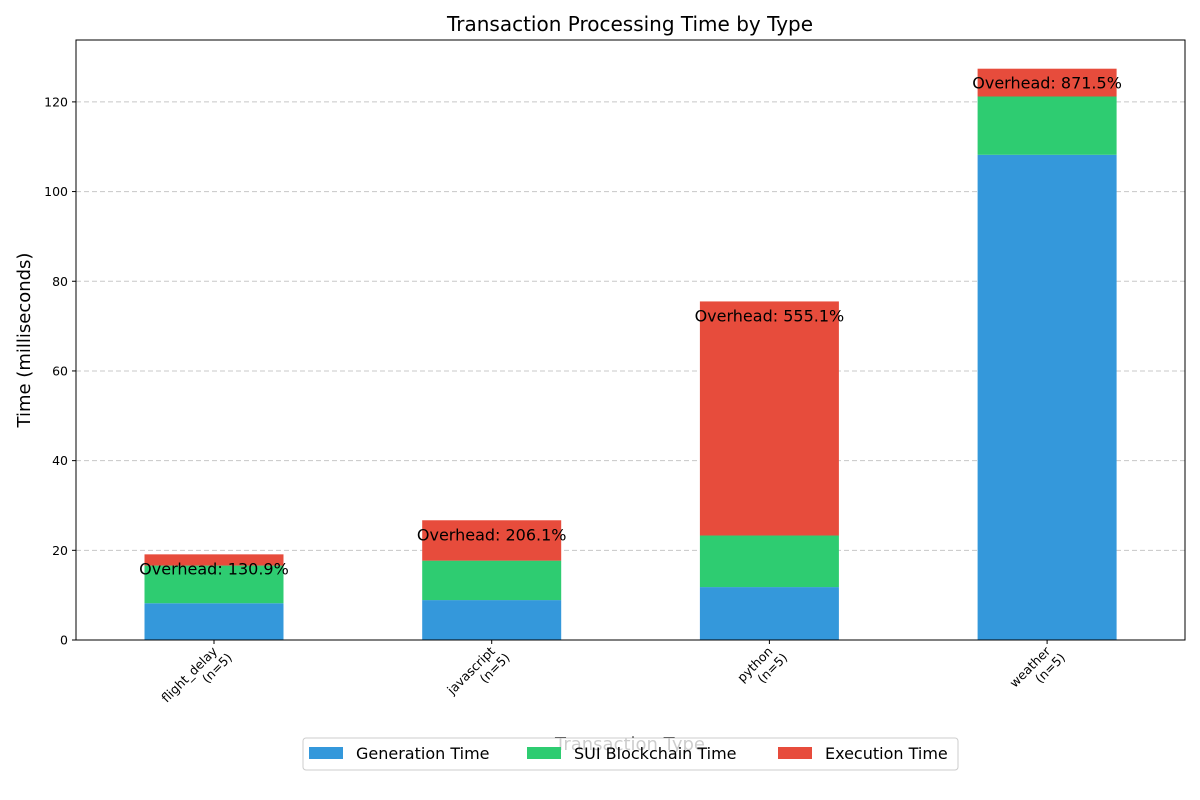  I want to click on y-tick-label: 60, so click(60, 370).